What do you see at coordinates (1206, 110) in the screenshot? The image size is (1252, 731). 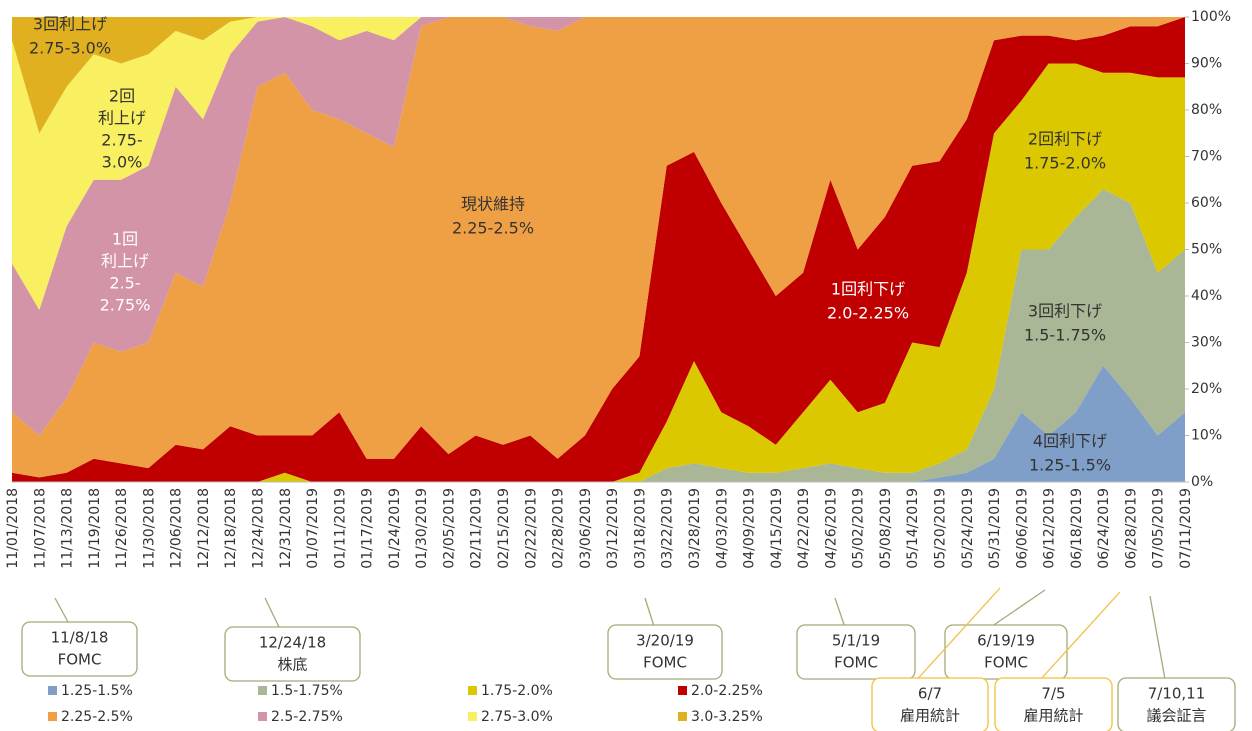 I see `y-tick-label: 80%` at bounding box center [1206, 110].